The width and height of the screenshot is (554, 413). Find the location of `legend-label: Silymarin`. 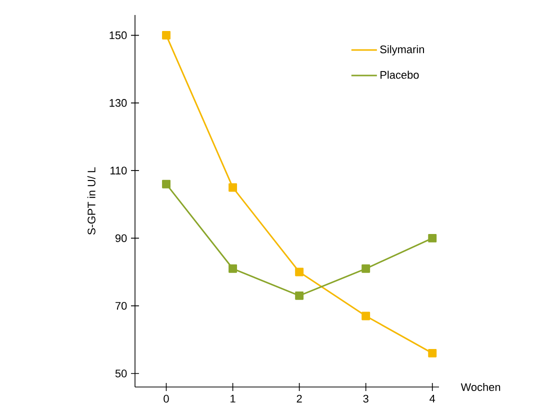

legend-label: Silymarin is located at coordinates (402, 50).